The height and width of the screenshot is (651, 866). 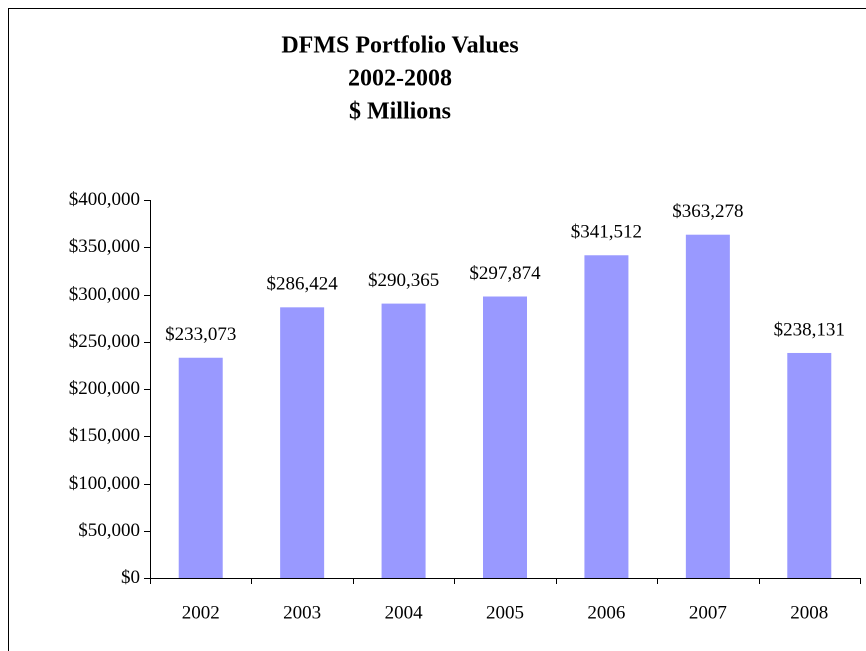 What do you see at coordinates (104, 294) in the screenshot?
I see `y-tick-label: $300,000` at bounding box center [104, 294].